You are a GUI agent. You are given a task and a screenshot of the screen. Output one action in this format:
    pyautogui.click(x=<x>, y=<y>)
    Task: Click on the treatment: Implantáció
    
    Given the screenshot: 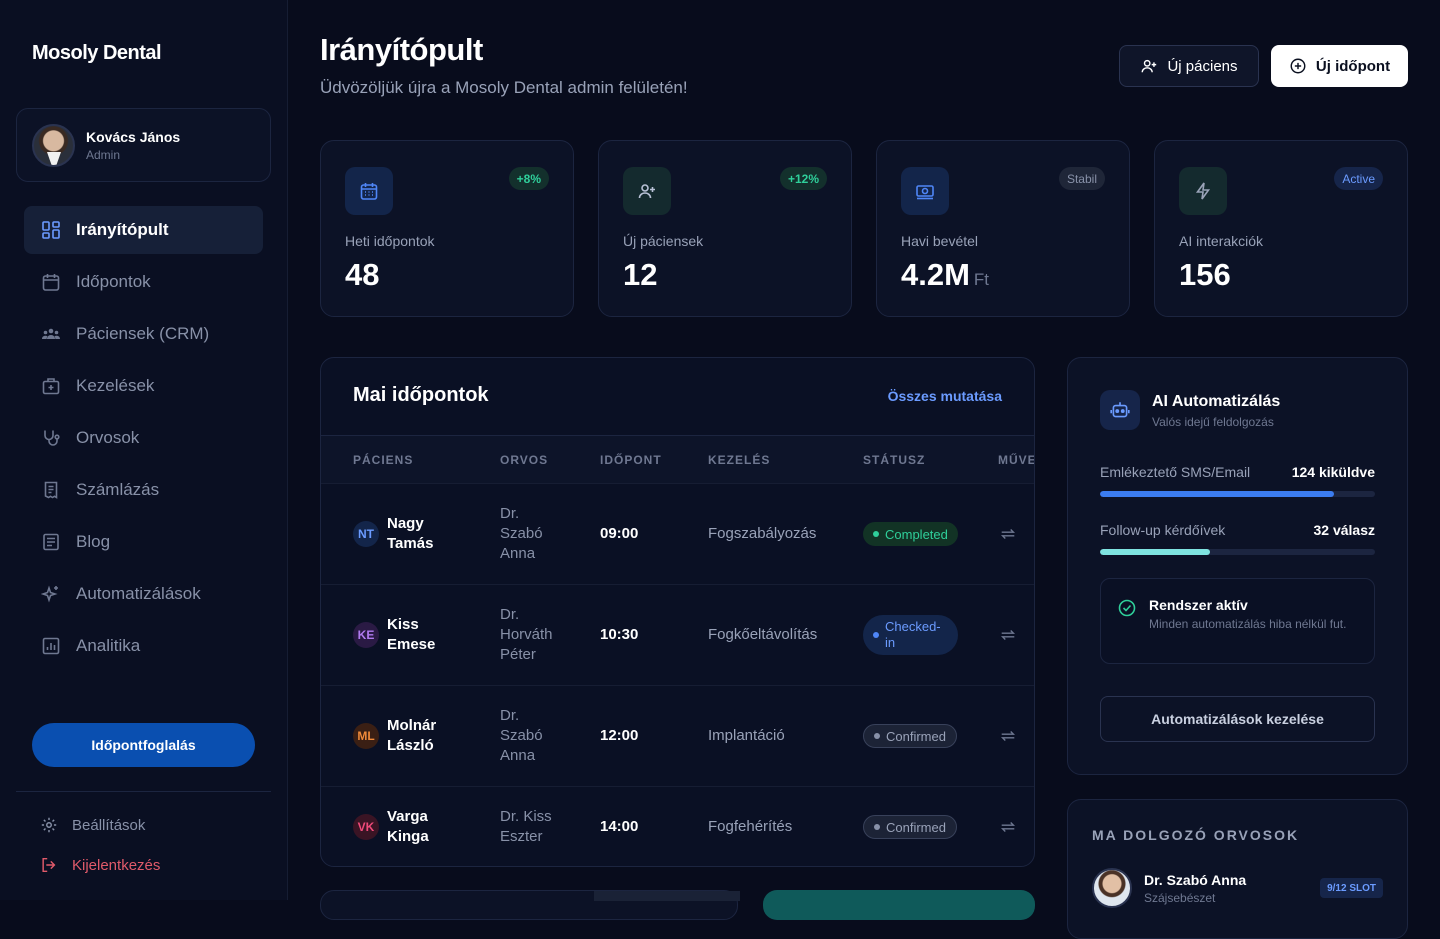 What is the action you would take?
    pyautogui.click(x=746, y=735)
    